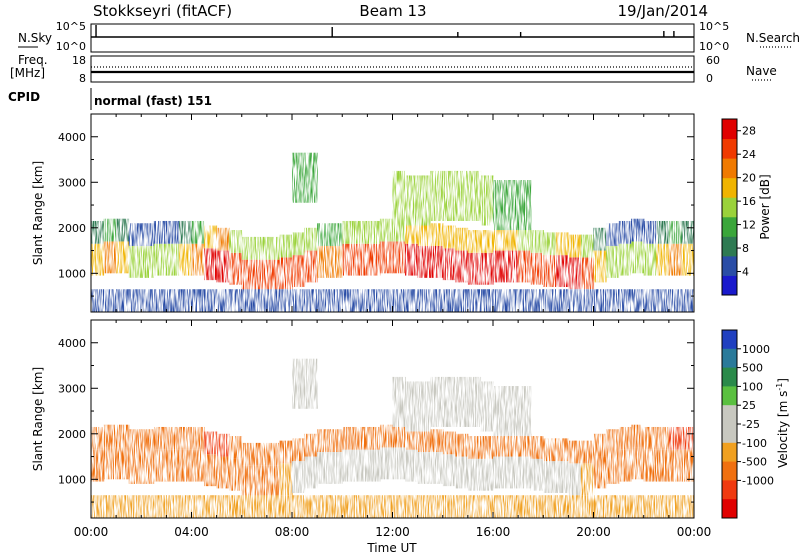 The image size is (800, 554). I want to click on freq-tick-top: 18, so click(79, 60).